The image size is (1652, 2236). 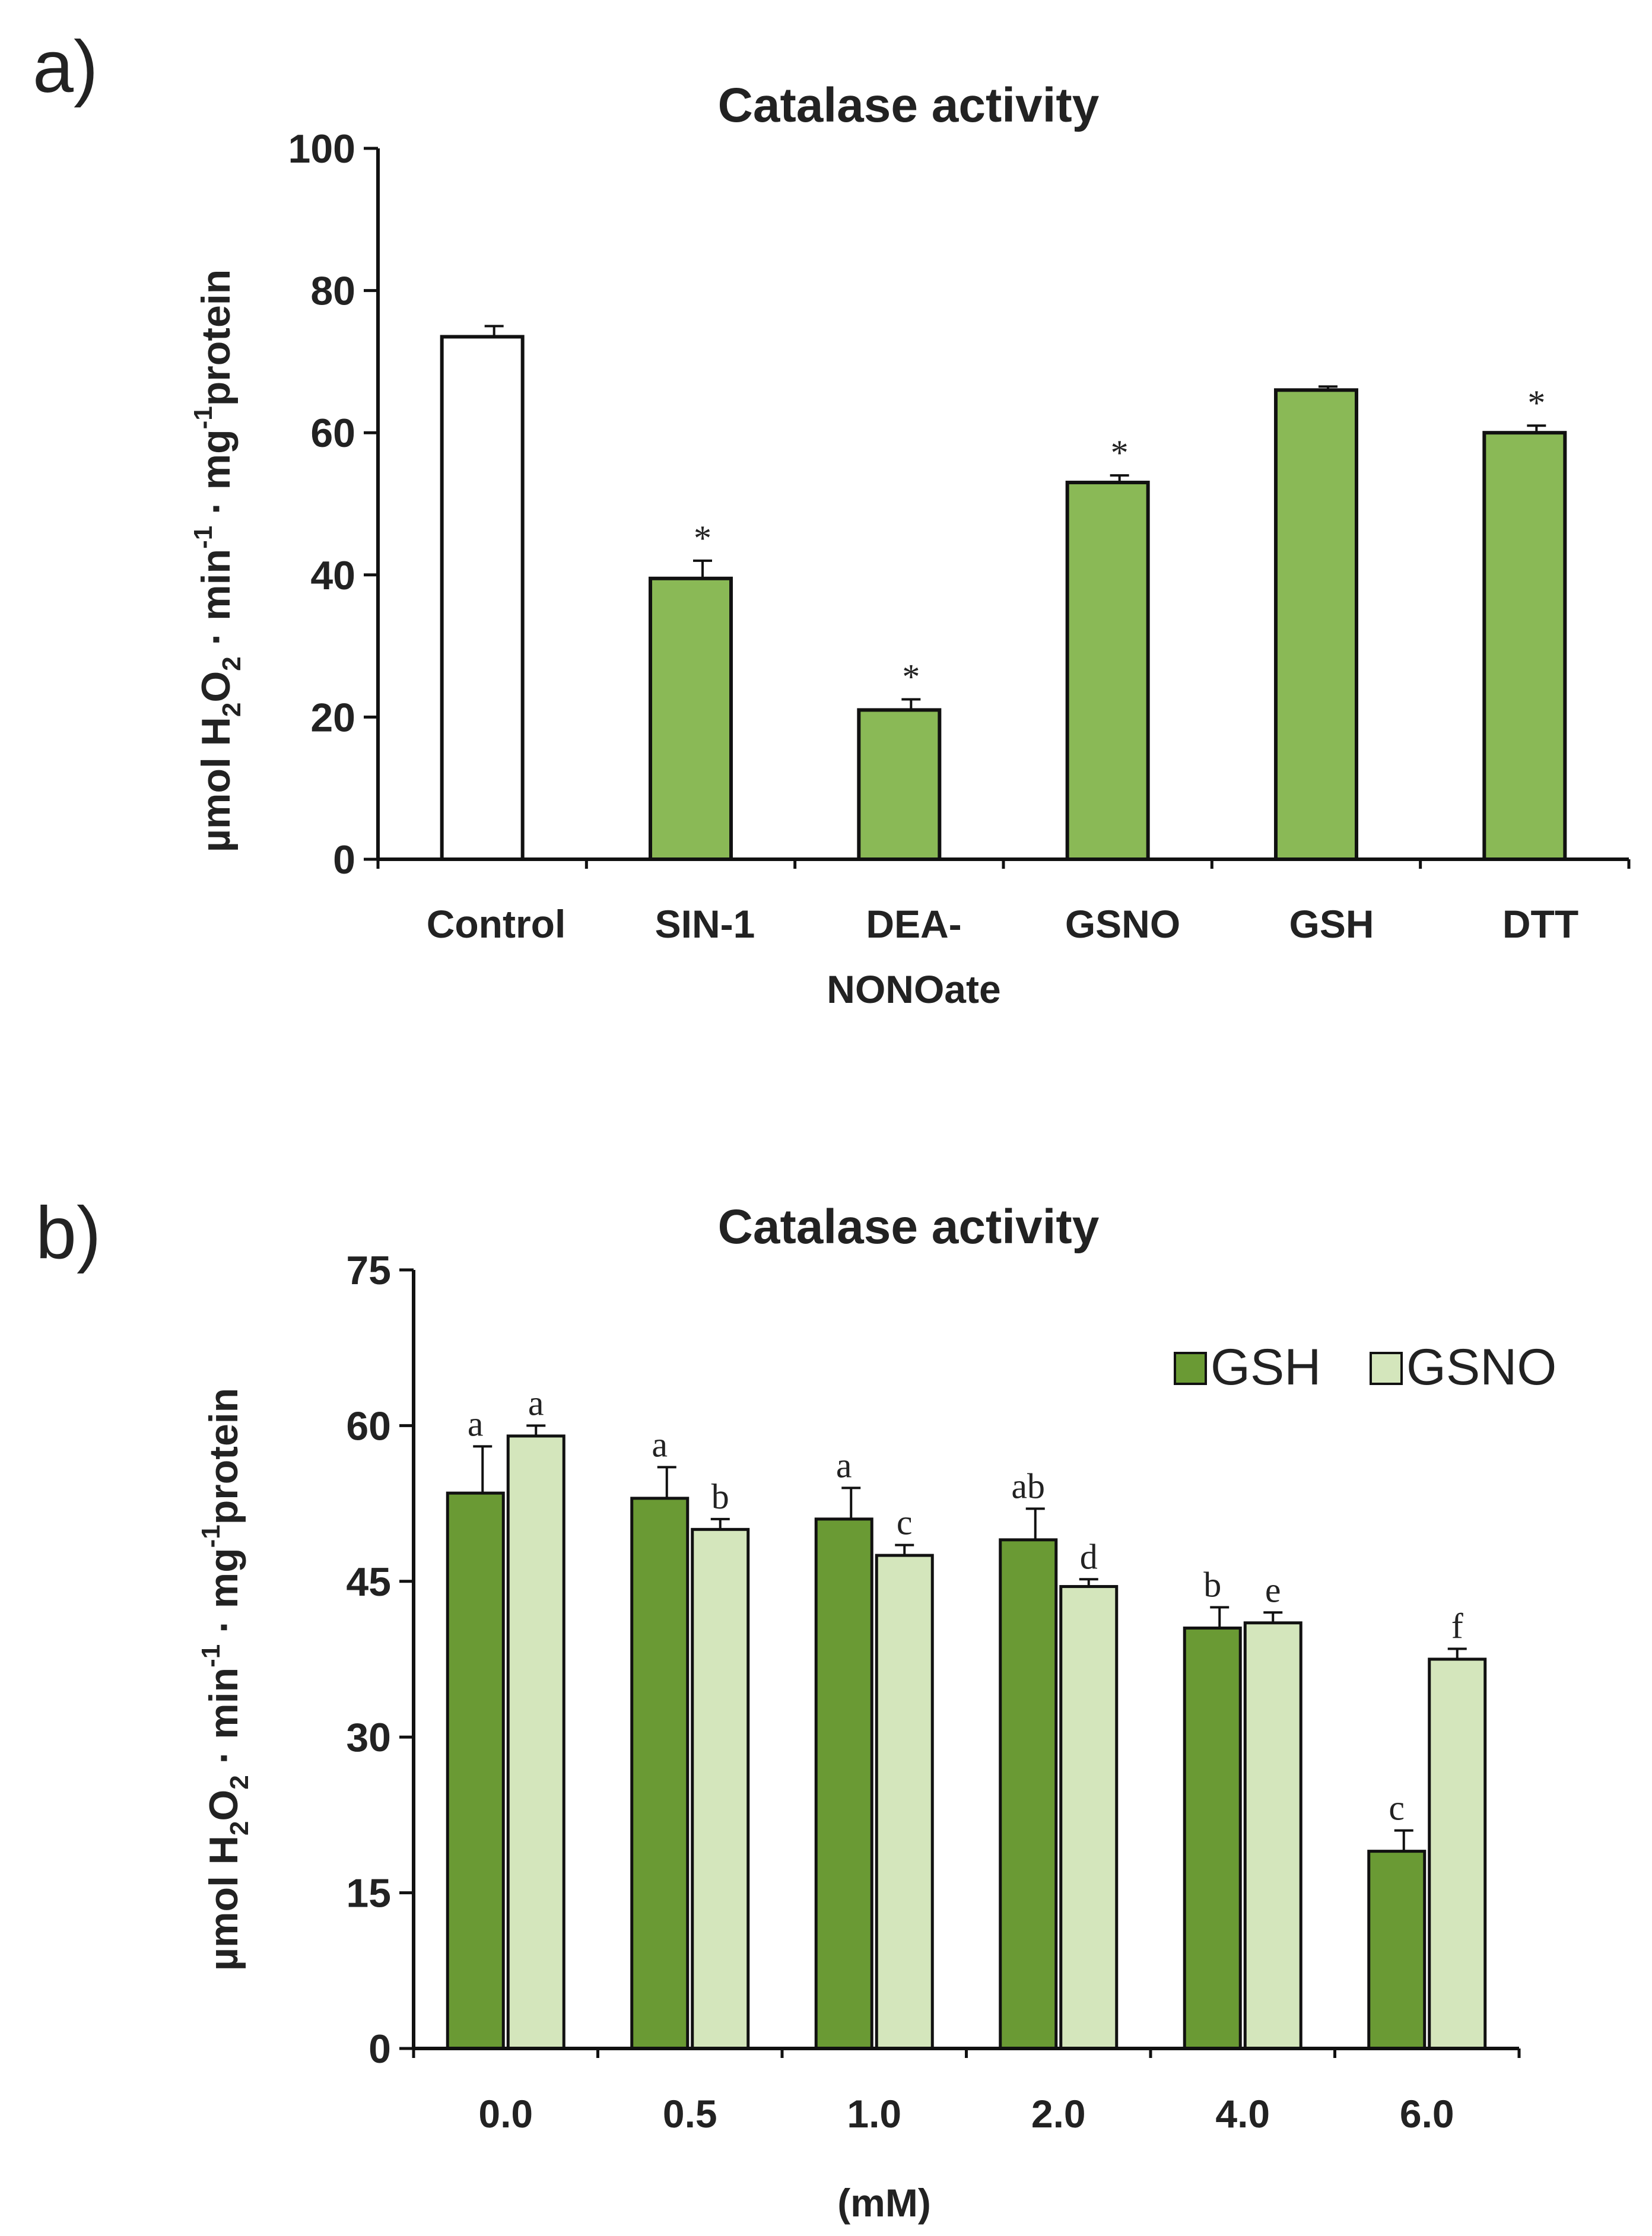 What do you see at coordinates (1540, 924) in the screenshot?
I see `panel-a-category-label: DTT` at bounding box center [1540, 924].